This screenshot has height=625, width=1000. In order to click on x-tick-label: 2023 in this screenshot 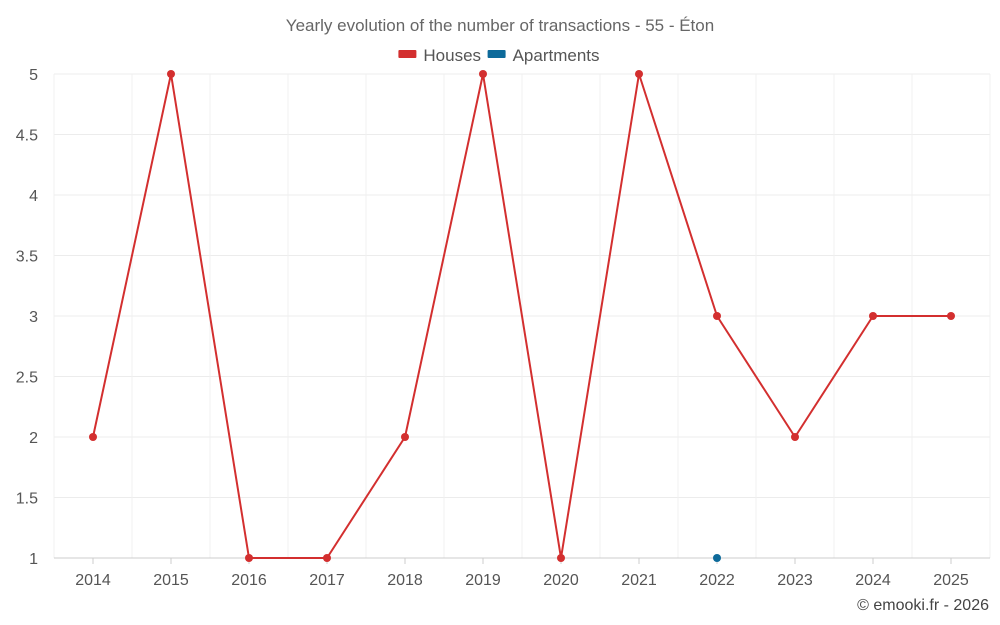, I will do `click(795, 580)`.